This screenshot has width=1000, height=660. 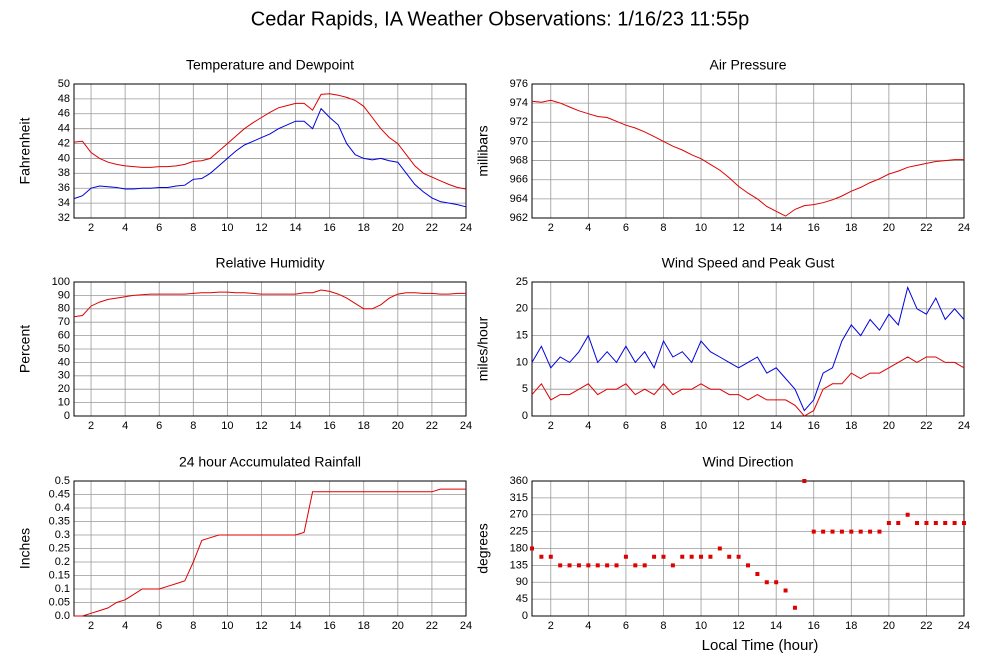 What do you see at coordinates (62, 589) in the screenshot?
I see `y-tick-label: 0.1` at bounding box center [62, 589].